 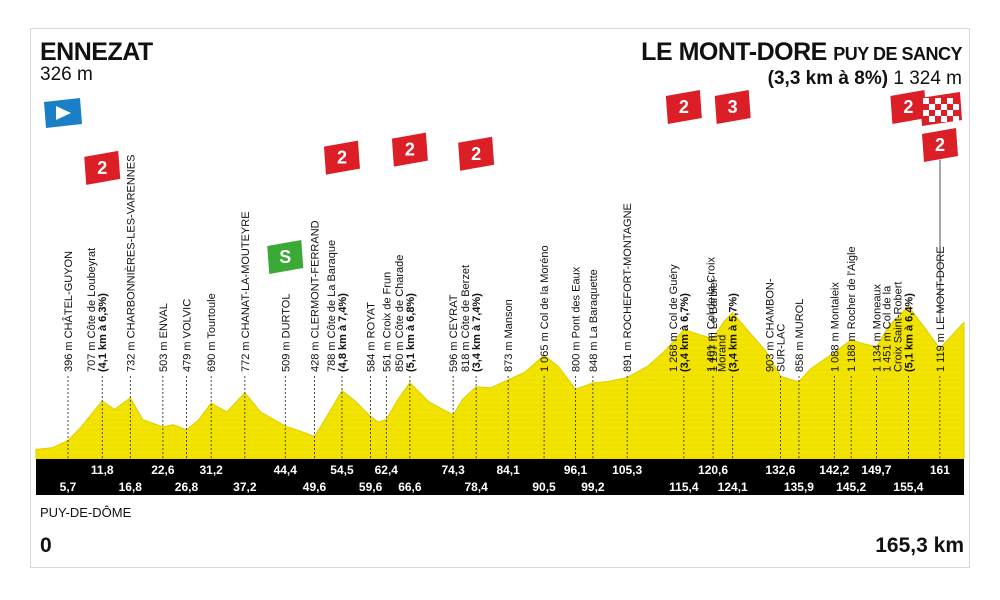 I want to click on waypoint: 858 m MUROL 135,9, so click(x=799, y=396).